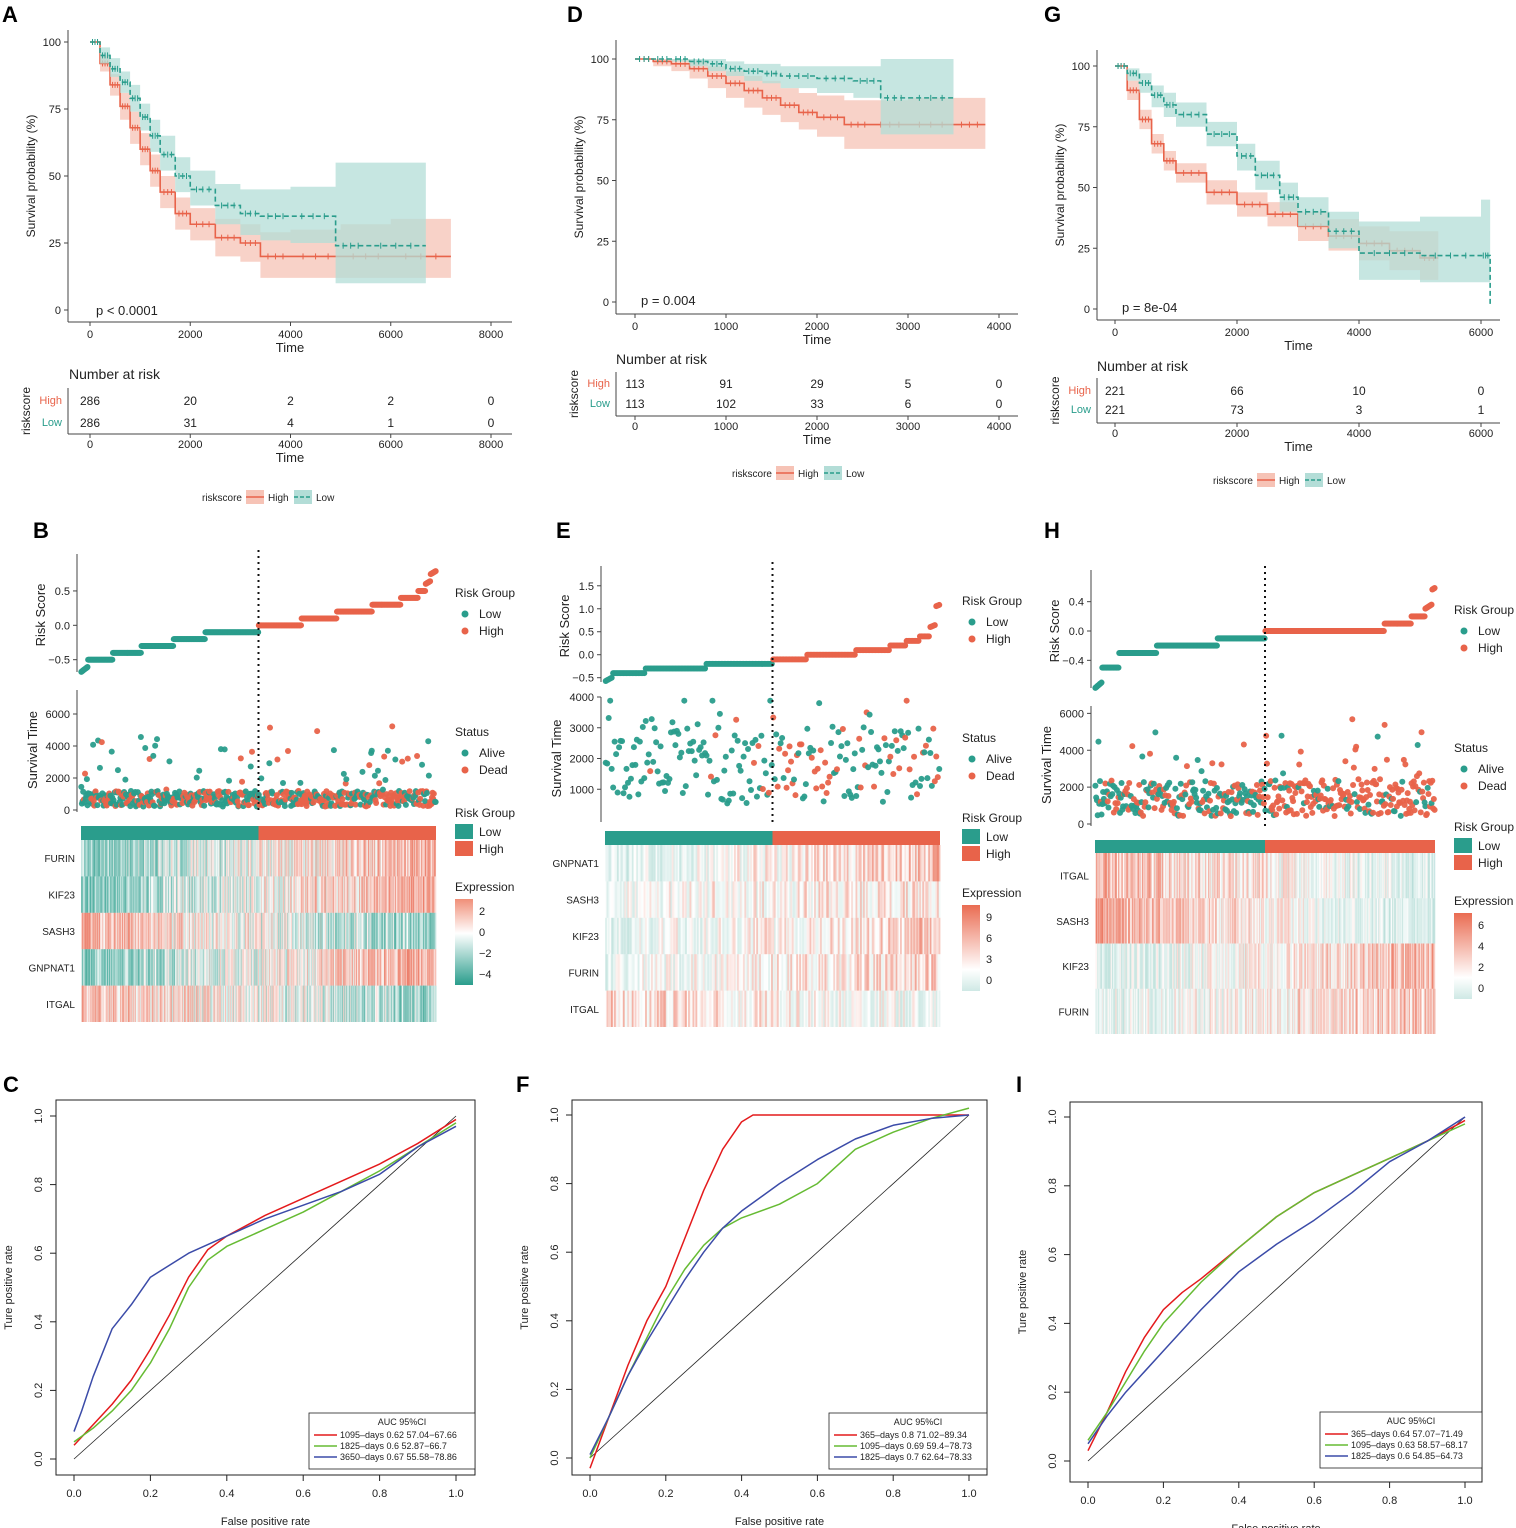 This screenshot has width=1516, height=1528. I want to click on legend-dot-high, so click(465, 631).